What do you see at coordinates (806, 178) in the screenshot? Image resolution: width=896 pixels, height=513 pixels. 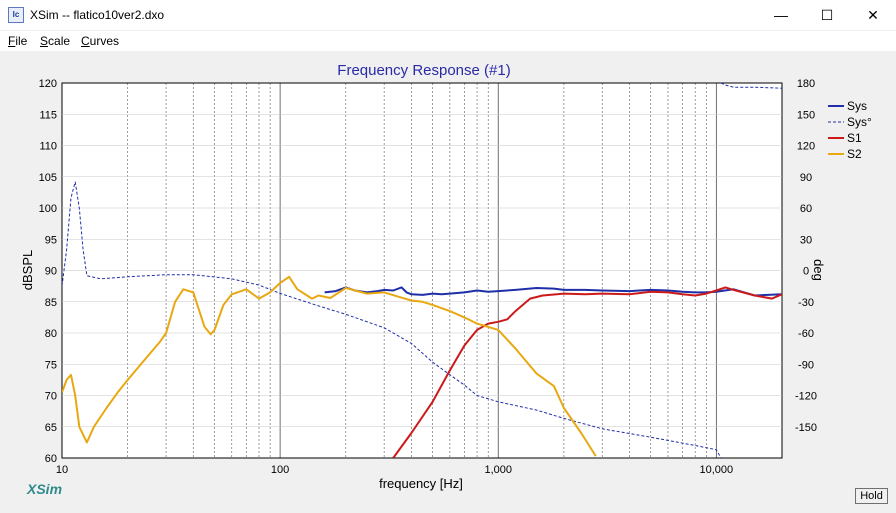 I see `y2-tick-label: 90` at bounding box center [806, 178].